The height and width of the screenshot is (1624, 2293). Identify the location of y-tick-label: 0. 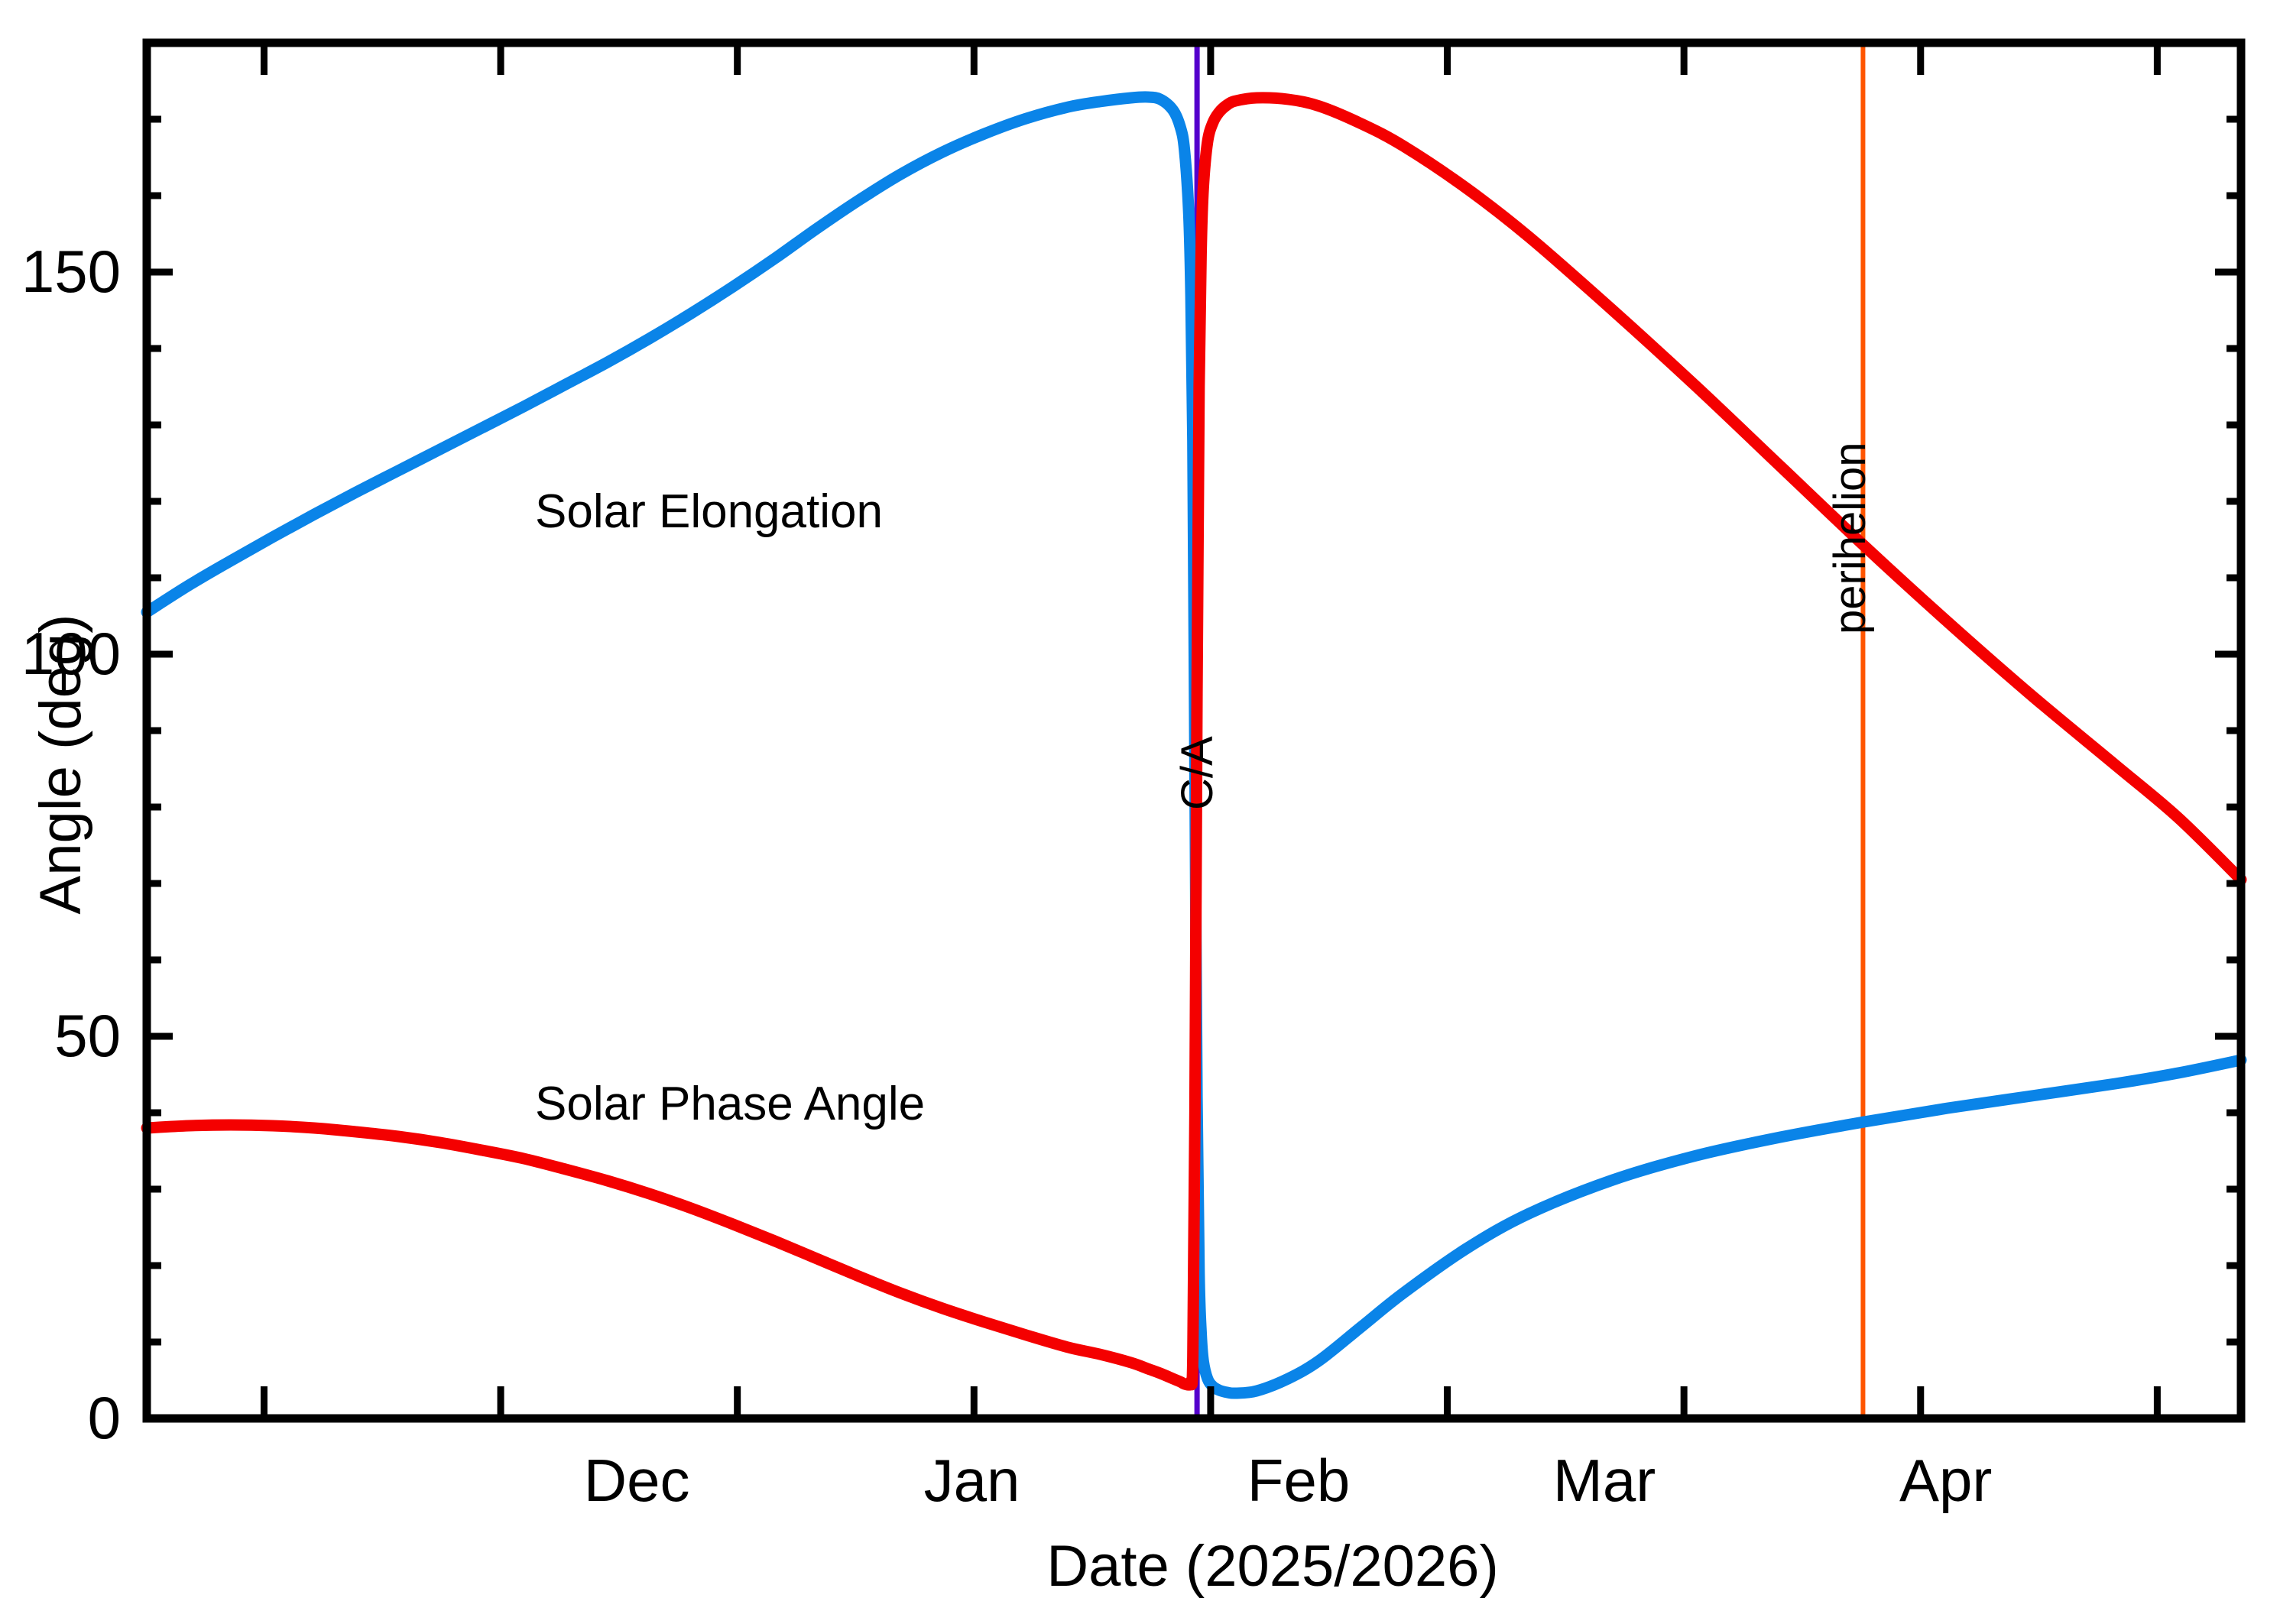
(104, 1417).